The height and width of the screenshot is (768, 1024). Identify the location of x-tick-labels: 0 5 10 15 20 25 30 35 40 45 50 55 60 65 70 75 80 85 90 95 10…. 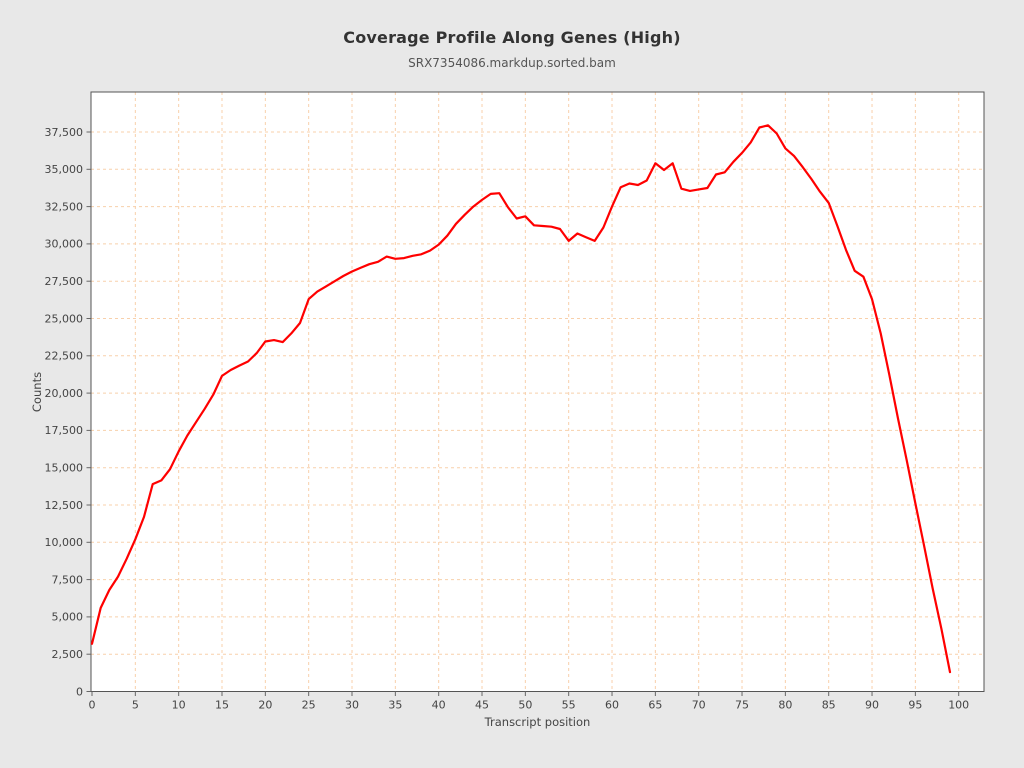
(529, 705).